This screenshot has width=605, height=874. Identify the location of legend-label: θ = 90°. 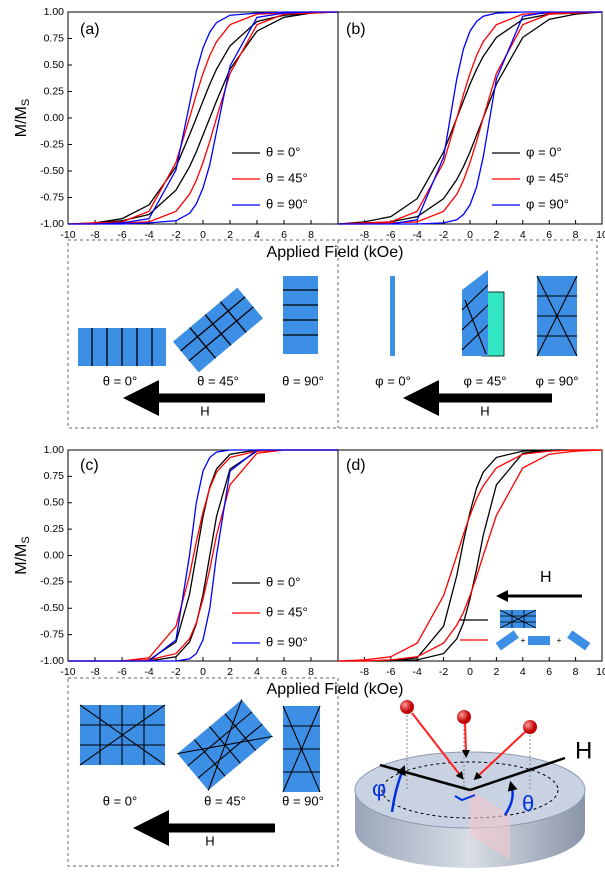
(287, 641).